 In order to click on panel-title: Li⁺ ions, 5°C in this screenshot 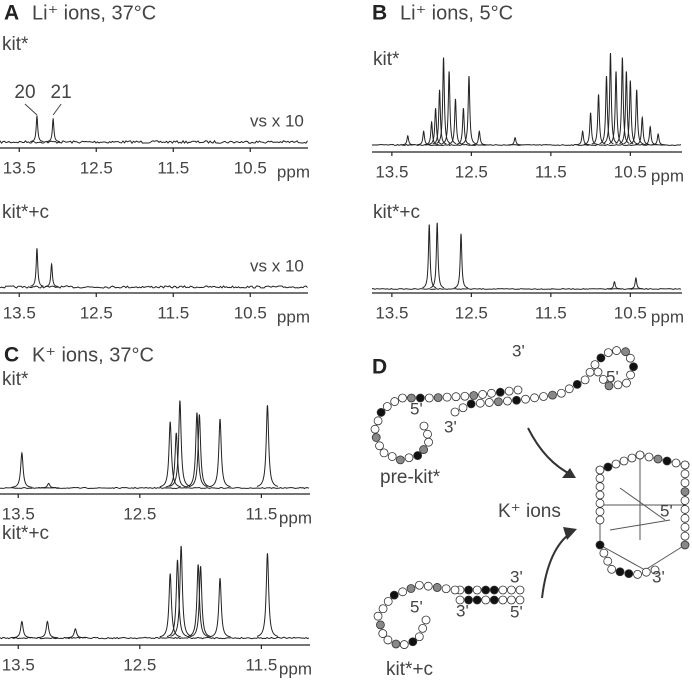, I will do `click(456, 13)`.